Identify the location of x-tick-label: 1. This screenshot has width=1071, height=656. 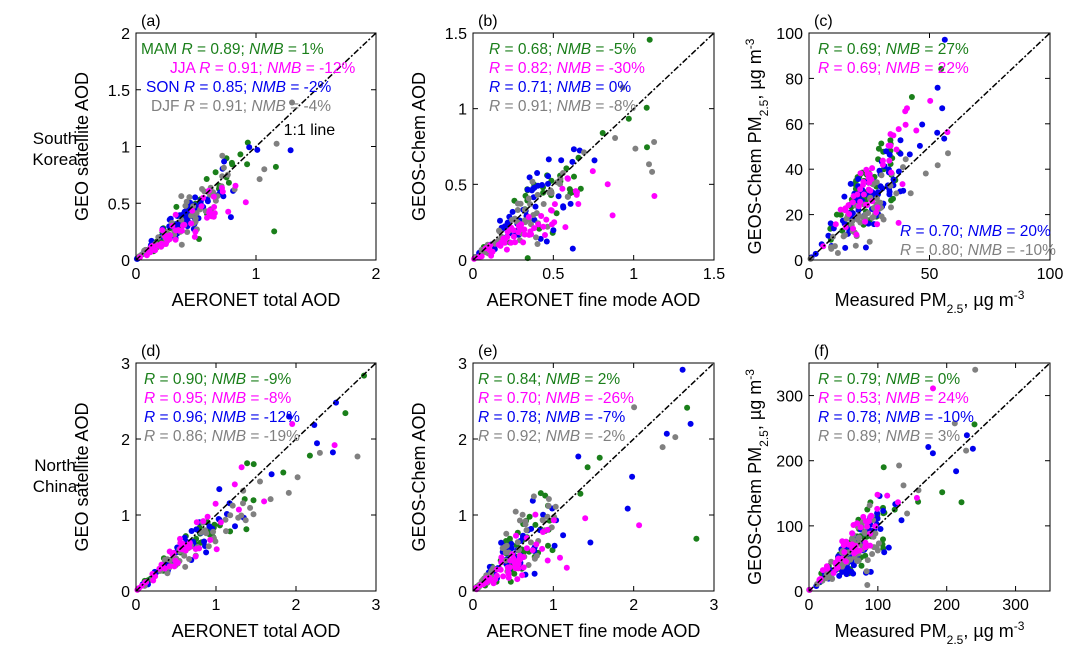
(216, 605).